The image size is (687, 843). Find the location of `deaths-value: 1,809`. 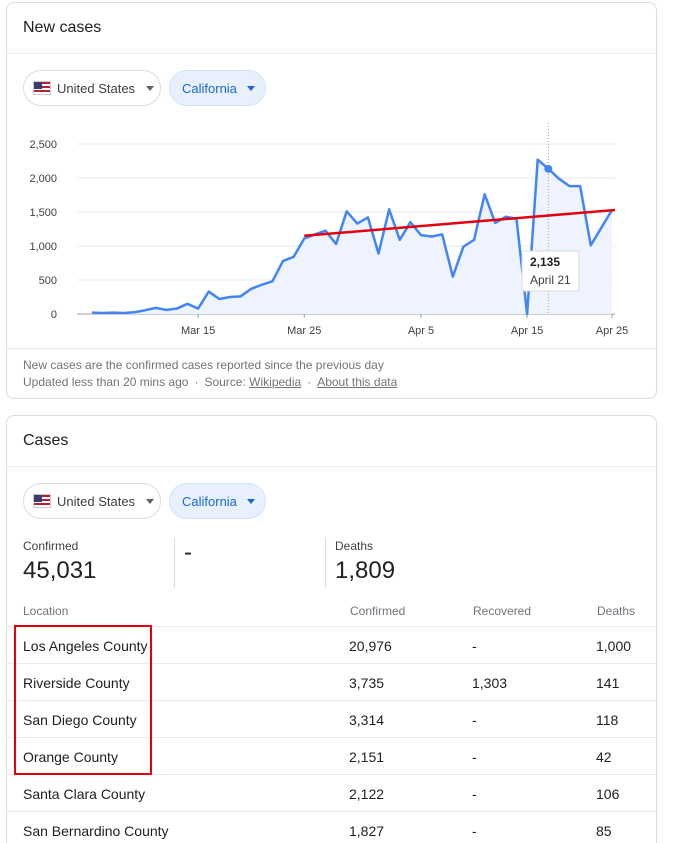

deaths-value: 1,809 is located at coordinates (365, 570).